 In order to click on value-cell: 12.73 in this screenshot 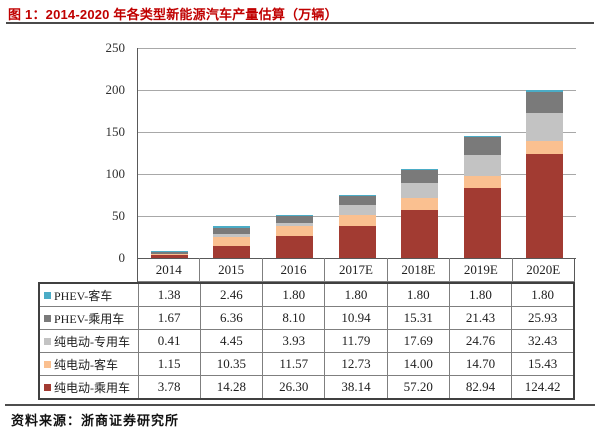, I will do `click(356, 364)`.